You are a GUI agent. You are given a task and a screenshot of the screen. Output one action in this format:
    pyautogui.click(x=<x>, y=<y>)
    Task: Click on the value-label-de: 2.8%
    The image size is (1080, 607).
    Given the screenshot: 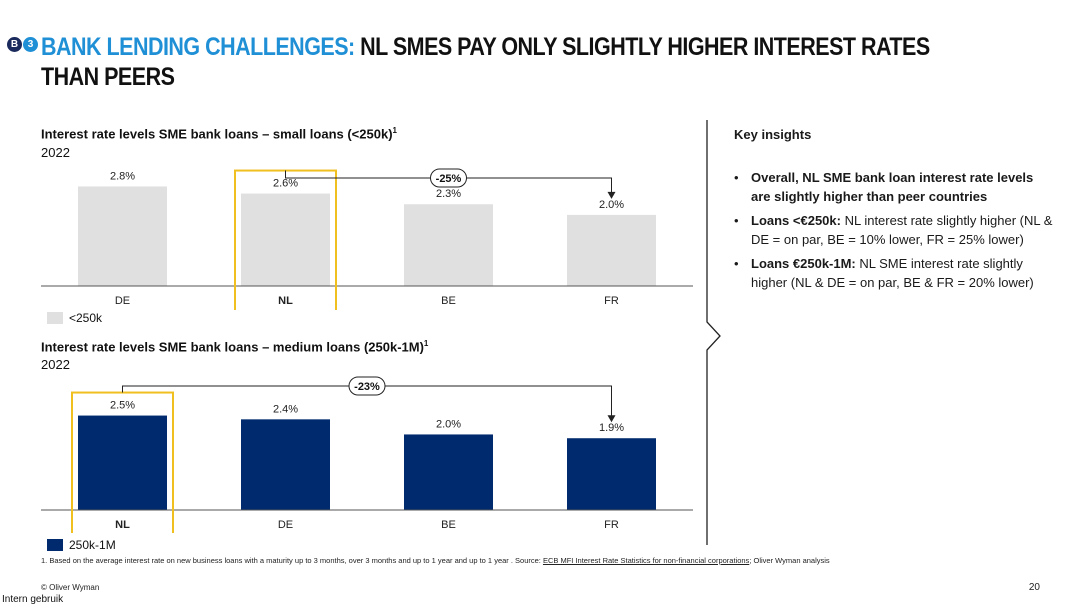 What is the action you would take?
    pyautogui.click(x=122, y=176)
    